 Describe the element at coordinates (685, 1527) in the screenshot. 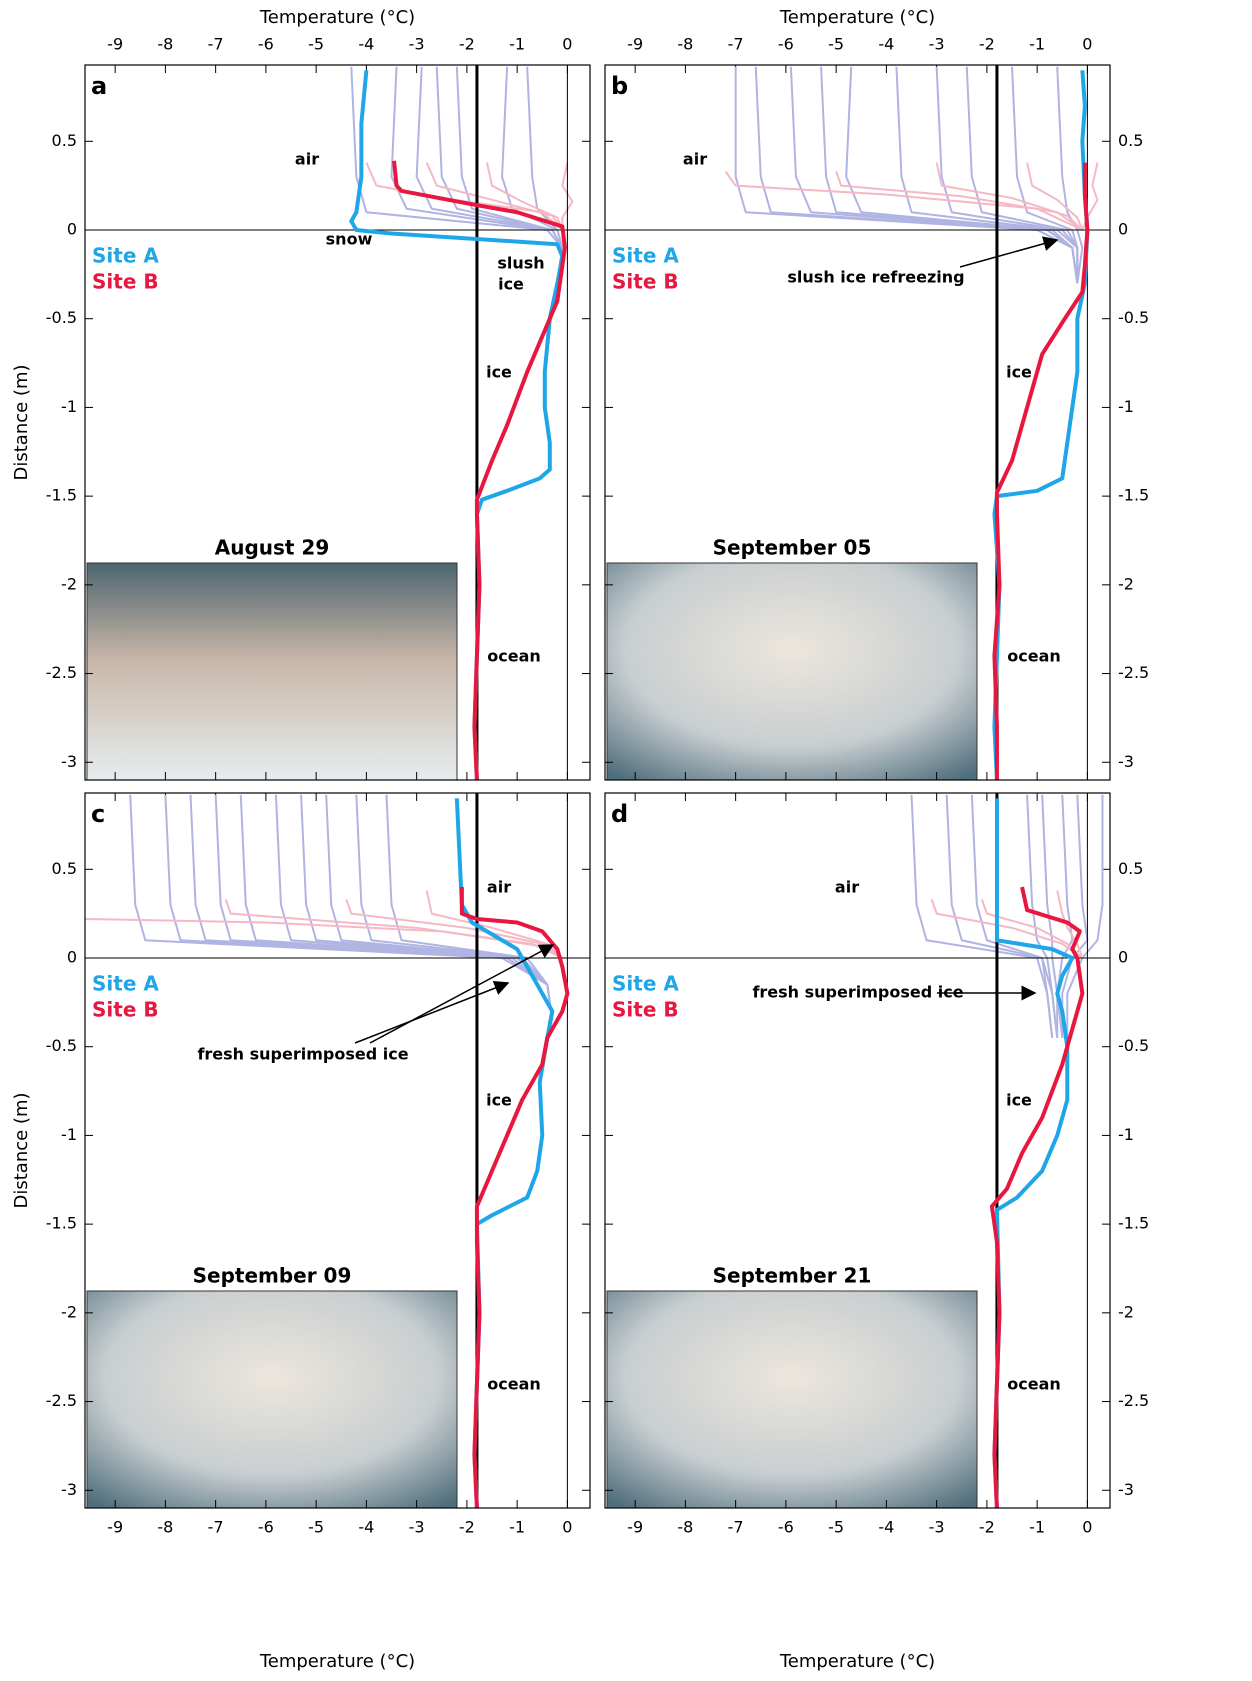

I see `x-tick-label: -8` at that location.